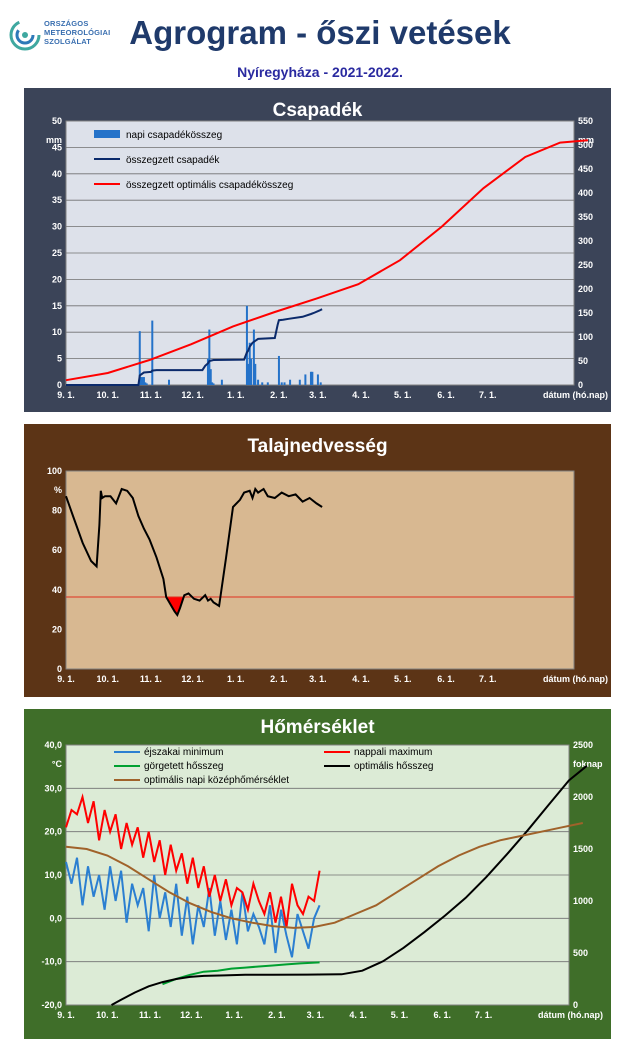 The width and height of the screenshot is (640, 1057). What do you see at coordinates (193, 907) in the screenshot?
I see `tmin-line` at bounding box center [193, 907].